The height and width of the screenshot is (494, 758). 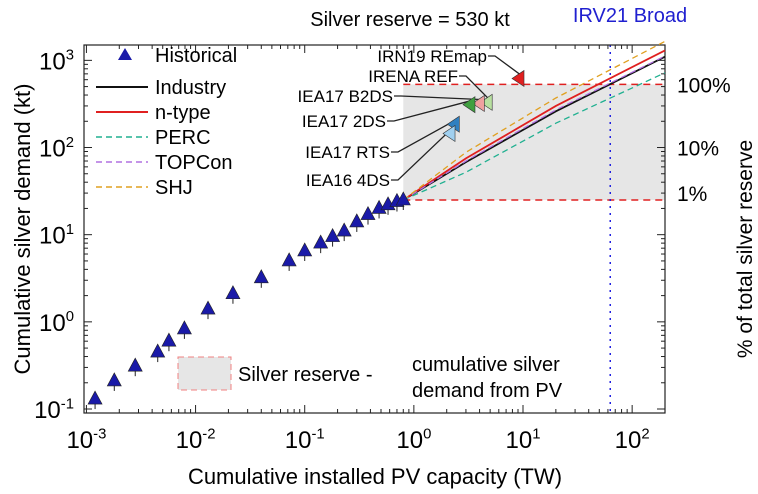 What do you see at coordinates (56, 323) in the screenshot?
I see `y-tick-label: 10⁰` at bounding box center [56, 323].